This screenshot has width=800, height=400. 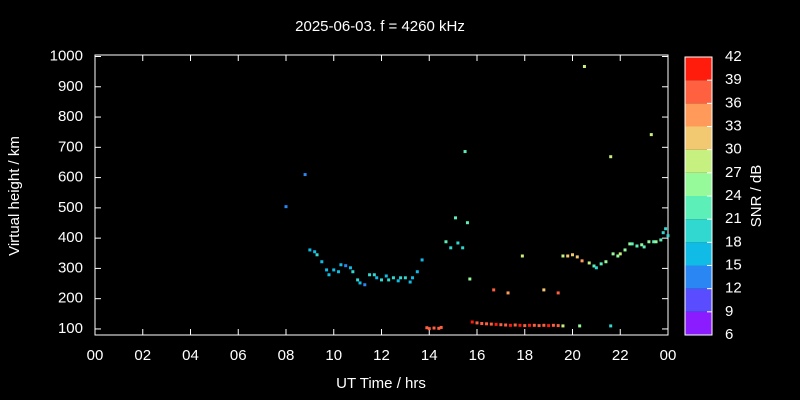 I want to click on colorbar-tick-label: 33, so click(x=733, y=125).